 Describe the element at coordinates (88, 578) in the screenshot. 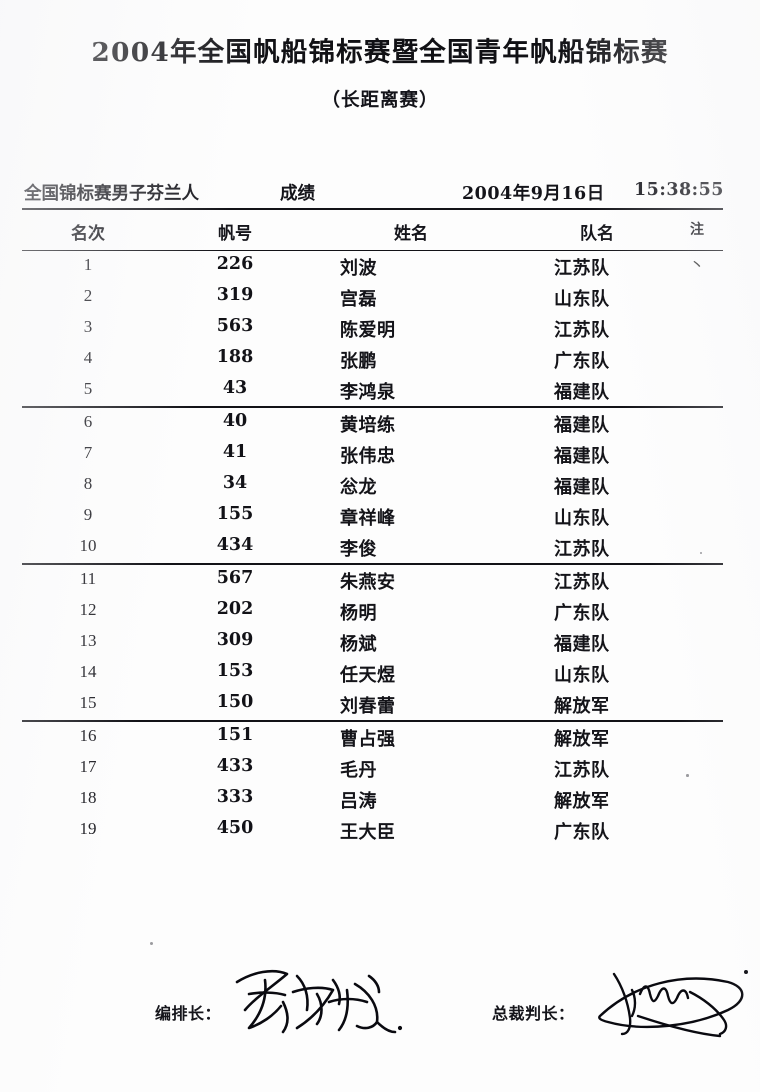

I see `cell-rank: 11` at that location.